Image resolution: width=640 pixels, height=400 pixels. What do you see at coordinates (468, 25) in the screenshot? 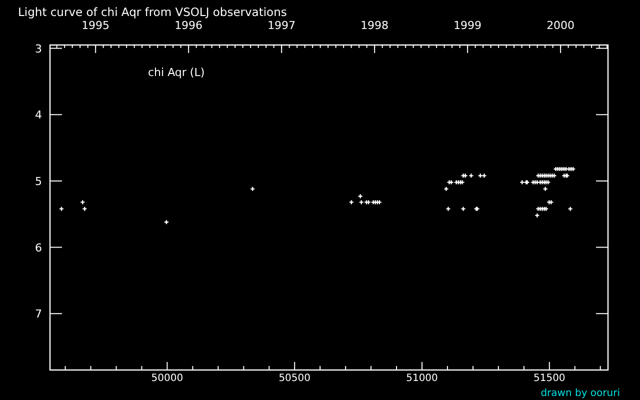
I see `x2-tick-label: 1999` at bounding box center [468, 25].